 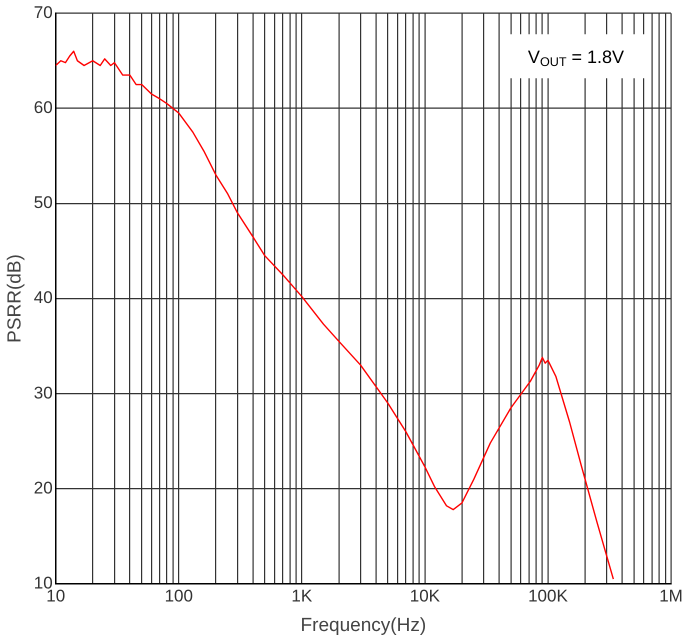 I want to click on x-tick-label: 100, so click(x=178, y=596).